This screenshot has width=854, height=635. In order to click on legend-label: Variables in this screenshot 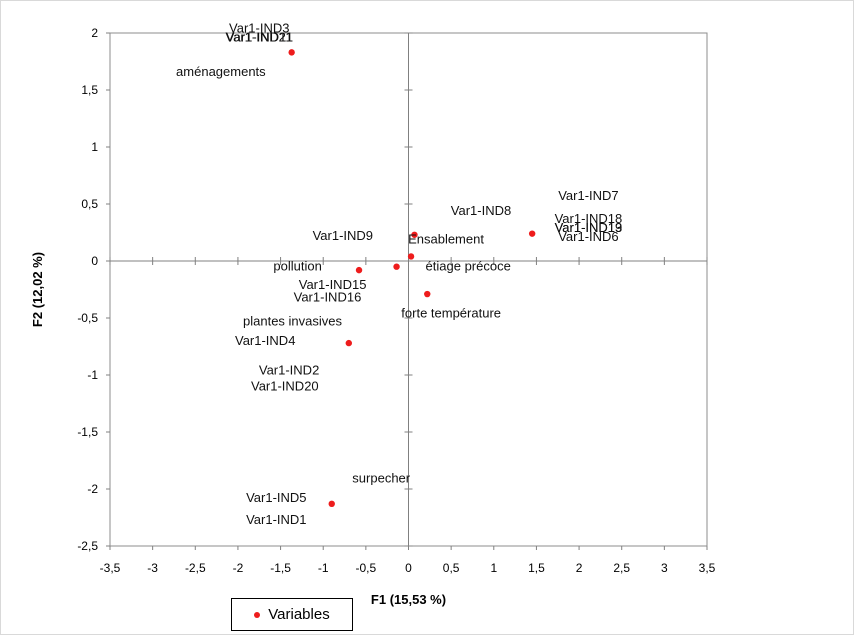, I will do `click(299, 614)`.